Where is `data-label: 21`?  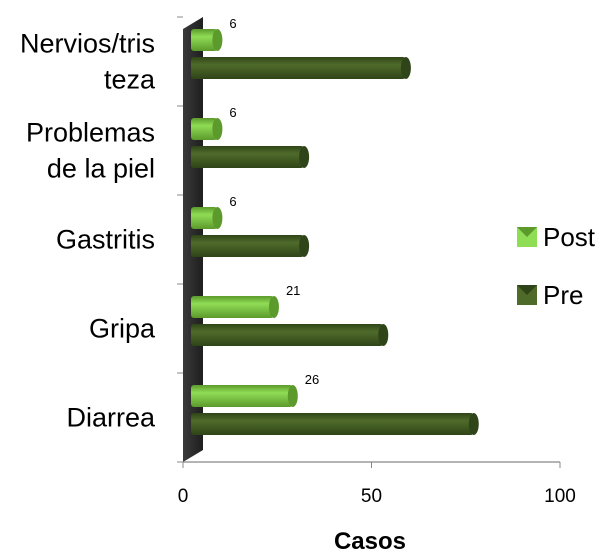
data-label: 21 is located at coordinates (293, 290).